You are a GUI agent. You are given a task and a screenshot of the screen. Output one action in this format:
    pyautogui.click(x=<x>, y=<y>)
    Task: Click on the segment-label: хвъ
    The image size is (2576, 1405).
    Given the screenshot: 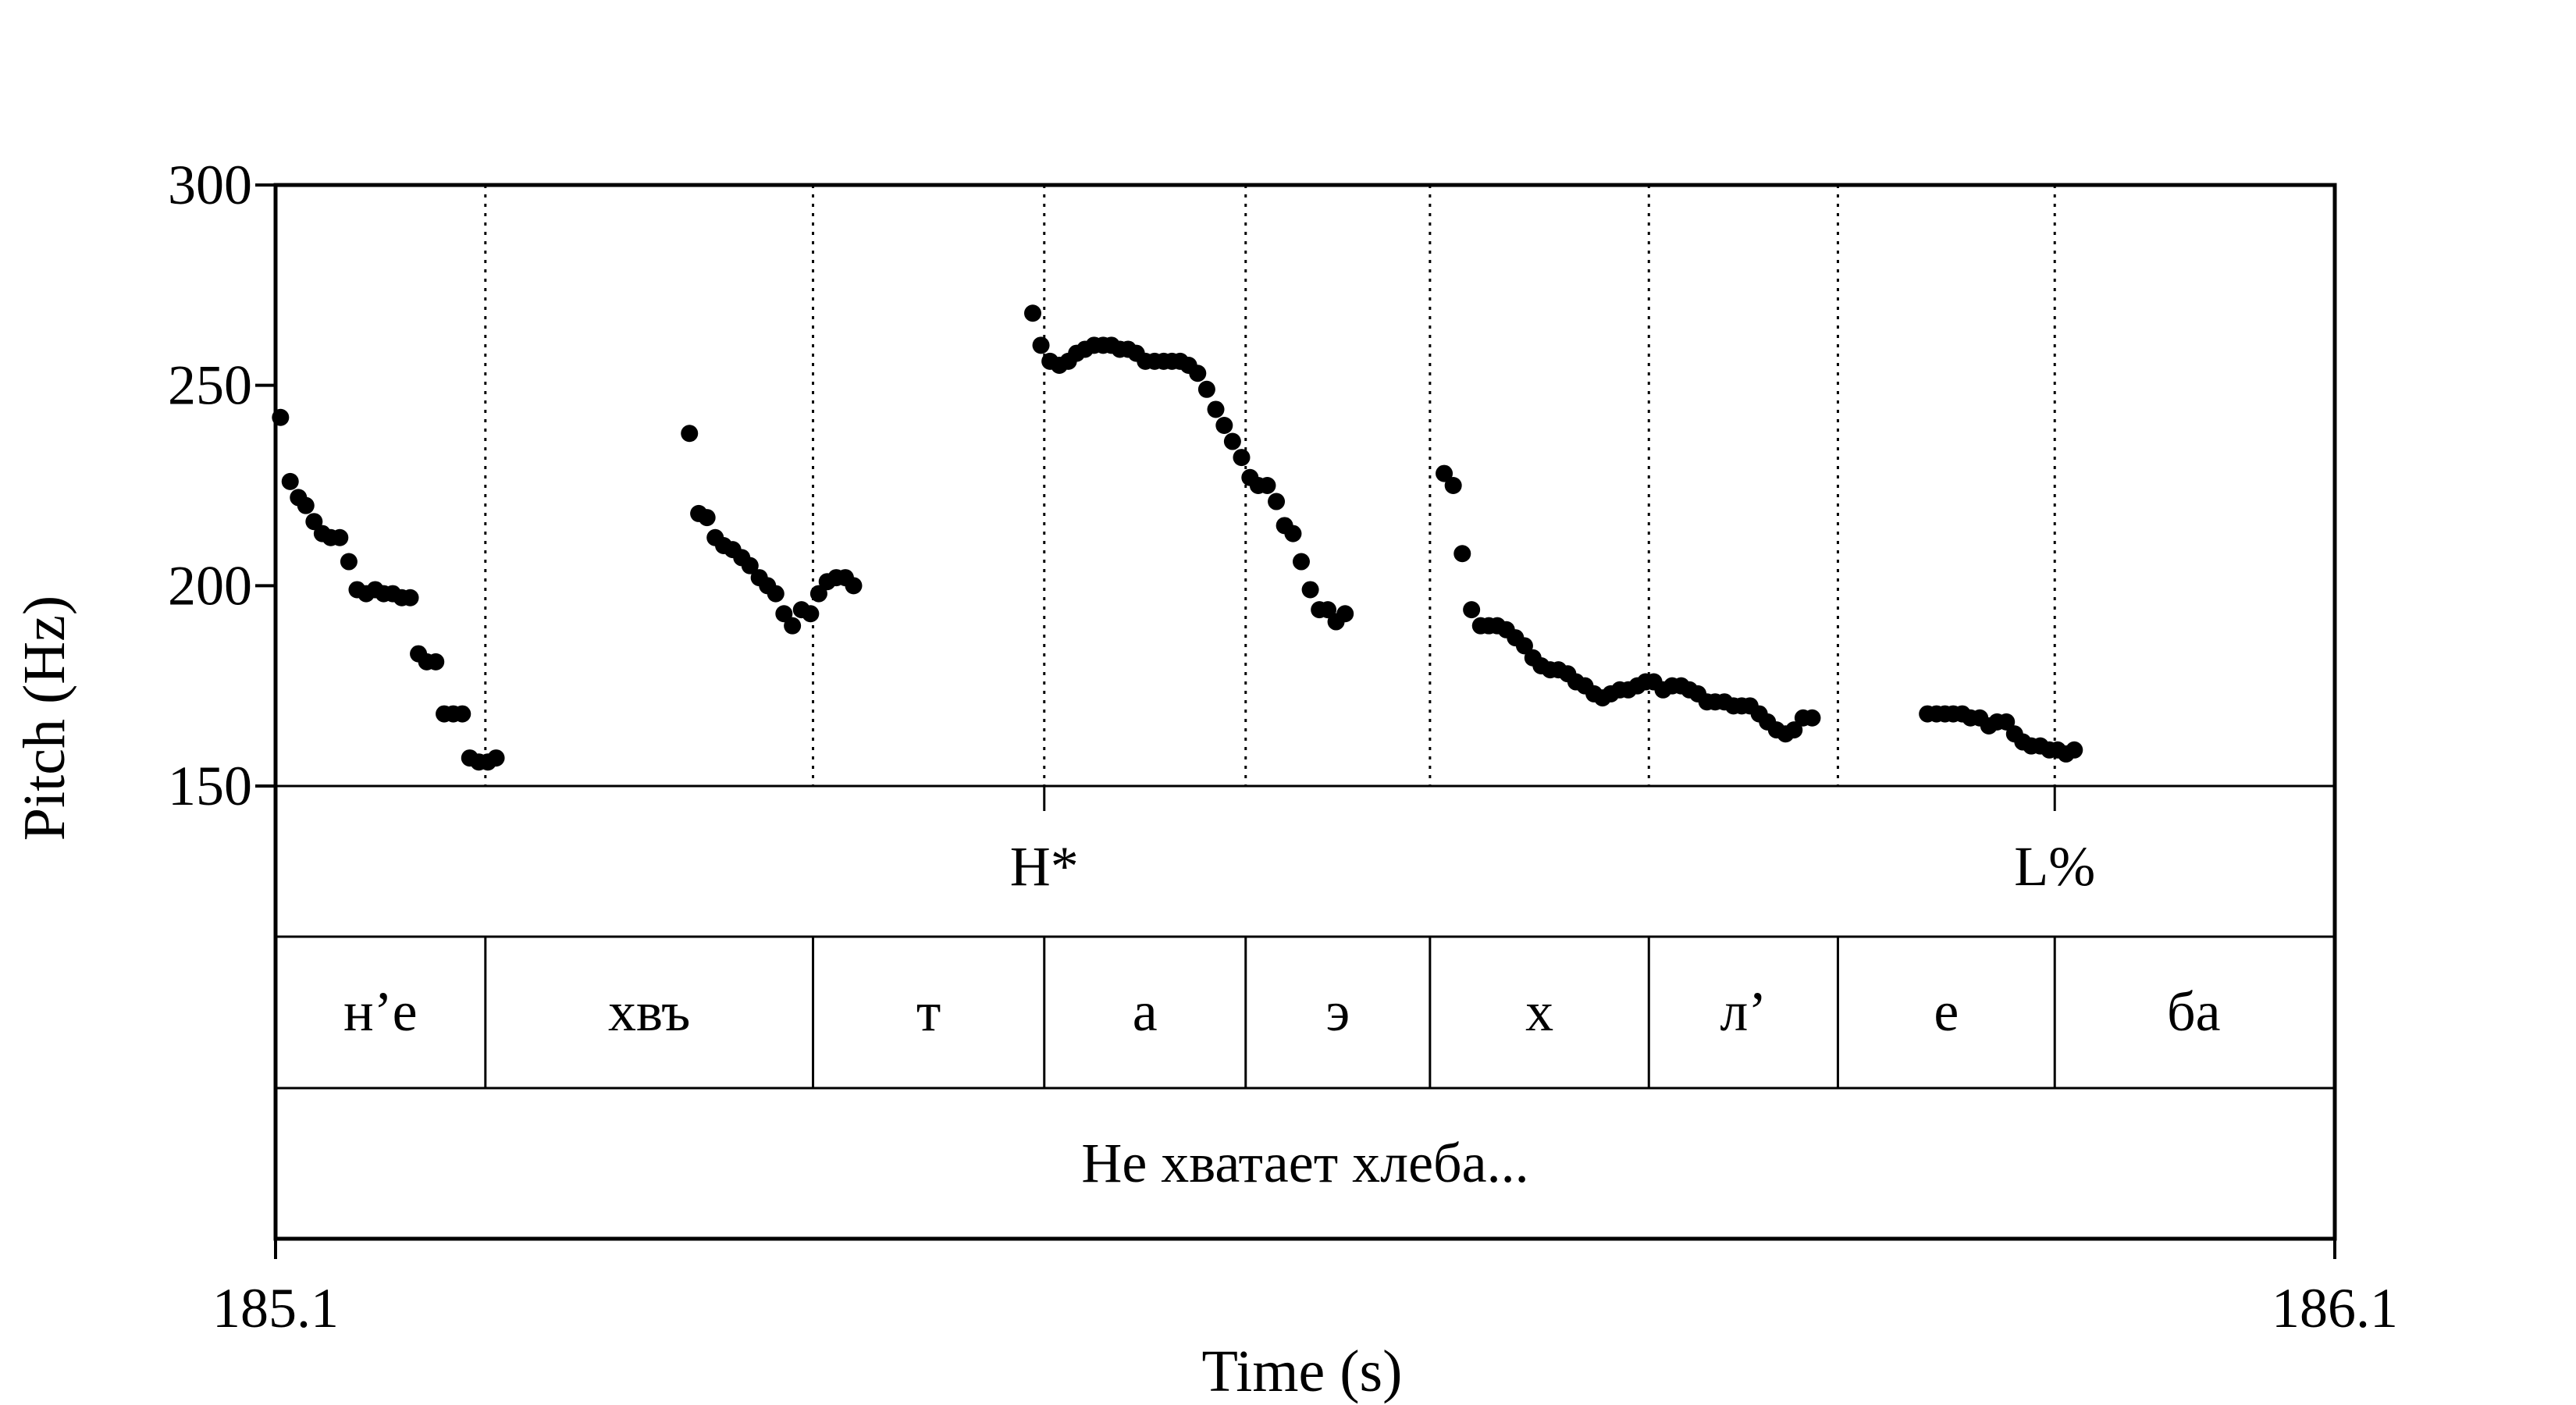 What is the action you would take?
    pyautogui.click(x=649, y=1012)
    